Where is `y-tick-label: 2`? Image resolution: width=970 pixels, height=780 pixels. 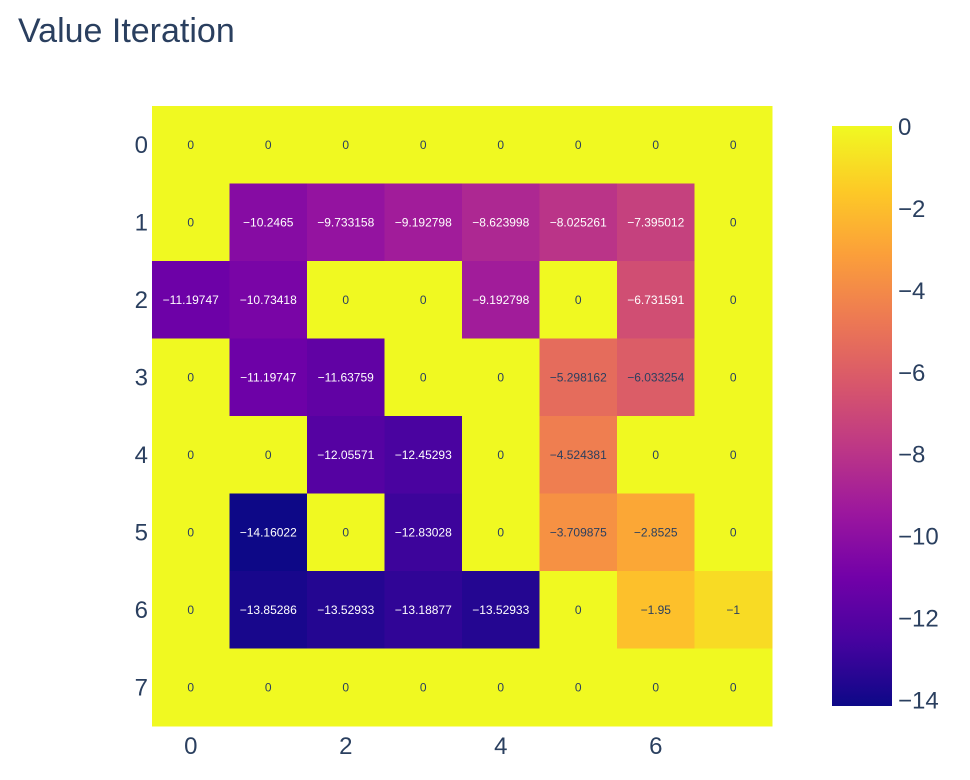 y-tick-label: 2 is located at coordinates (141, 300).